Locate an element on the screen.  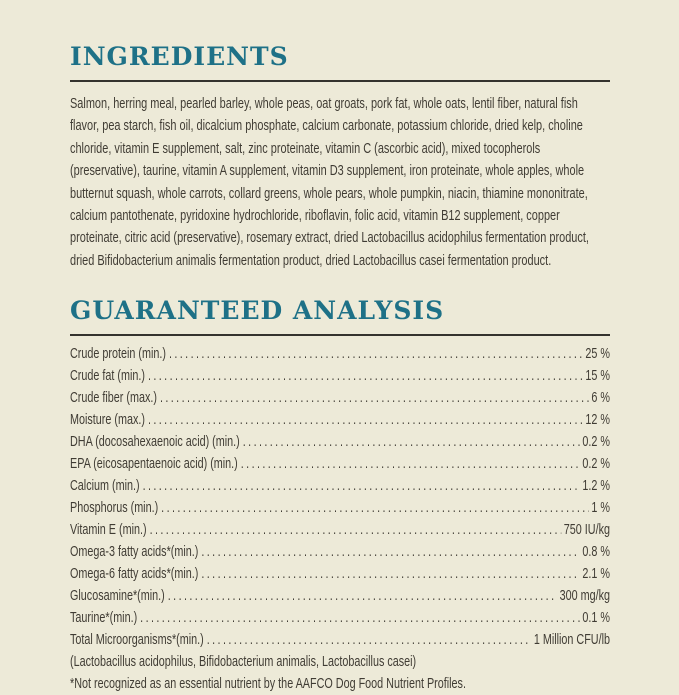
analysis-row-label: Moisture (max.) is located at coordinates (107, 420).